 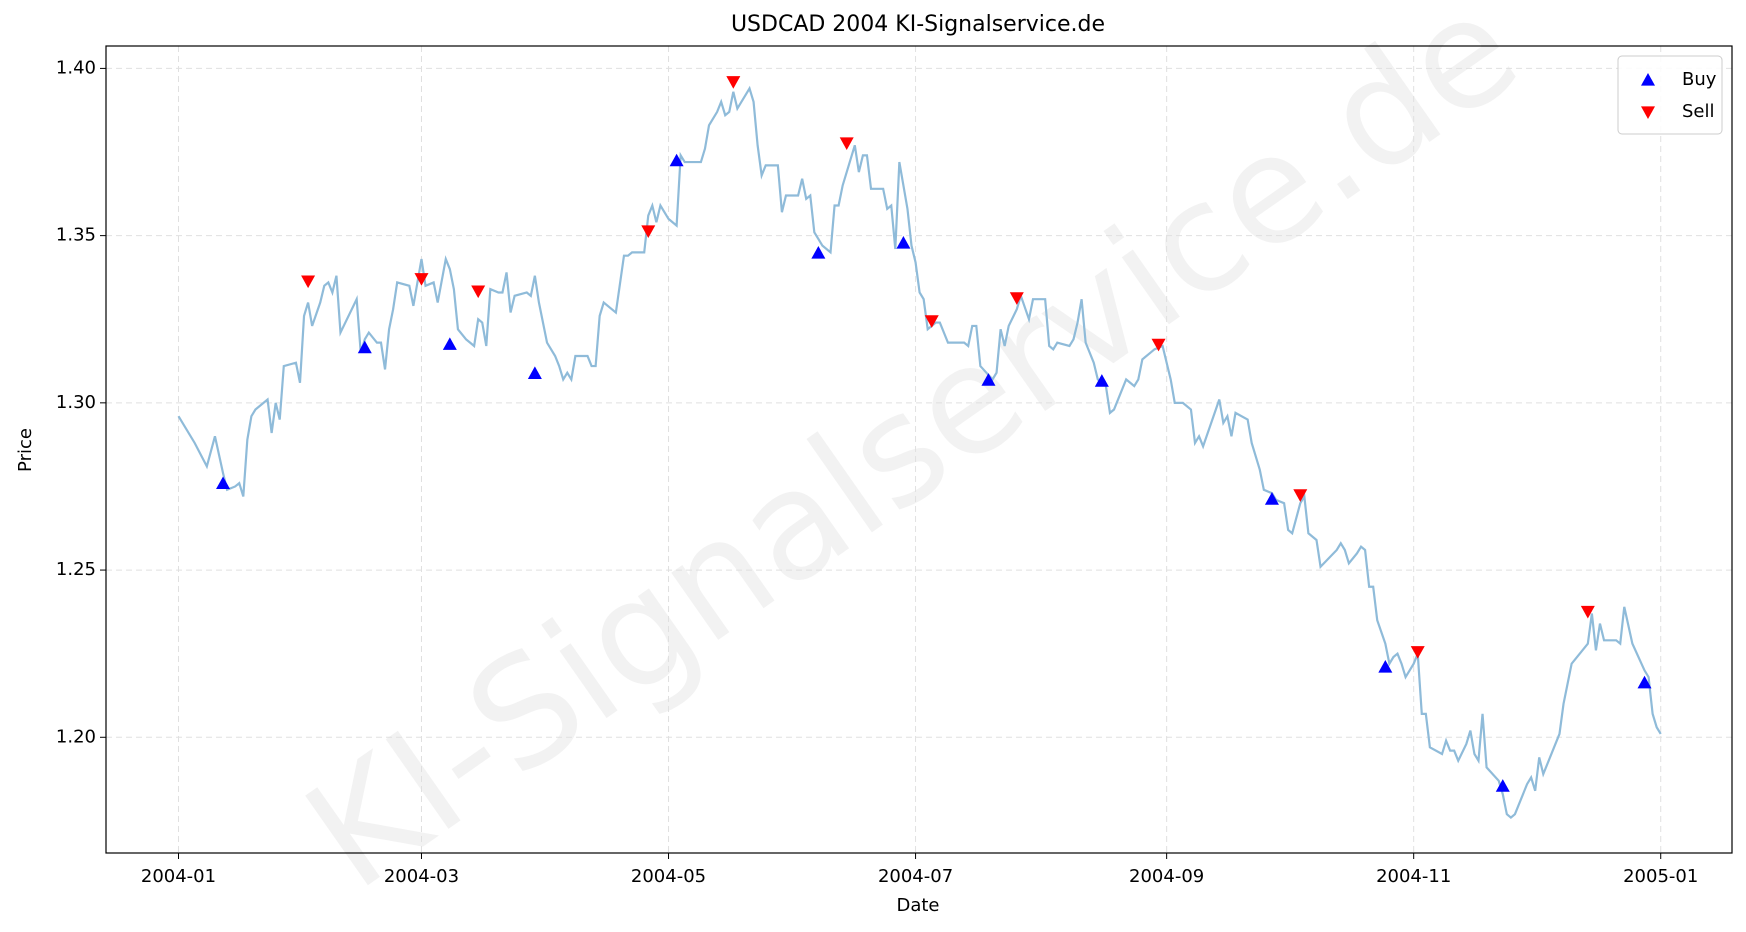 I want to click on x-tick-label: 2004-03, so click(x=421, y=876).